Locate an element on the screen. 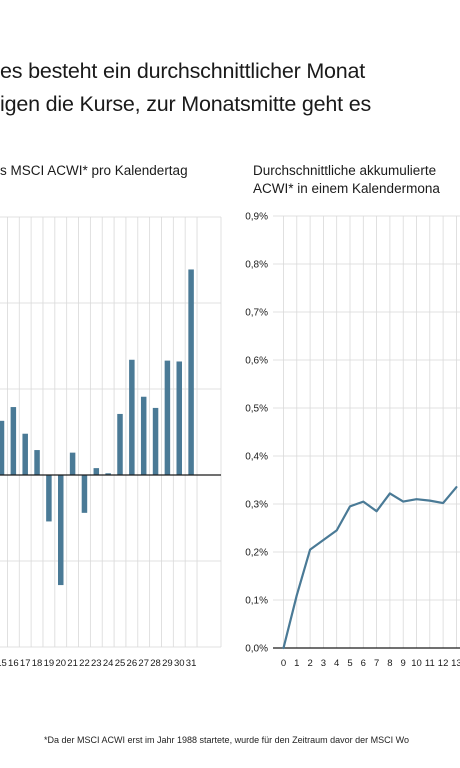 This screenshot has width=460, height=768. right-y-tick-label: 0,8% is located at coordinates (256, 265).